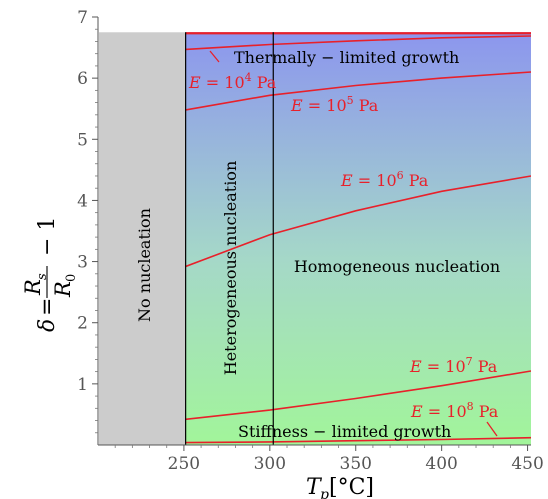 Image resolution: width=548 pixels, height=499 pixels. Describe the element at coordinates (344, 431) in the screenshot. I see `region-label-stiffness: Stiffness − limited growth` at that location.